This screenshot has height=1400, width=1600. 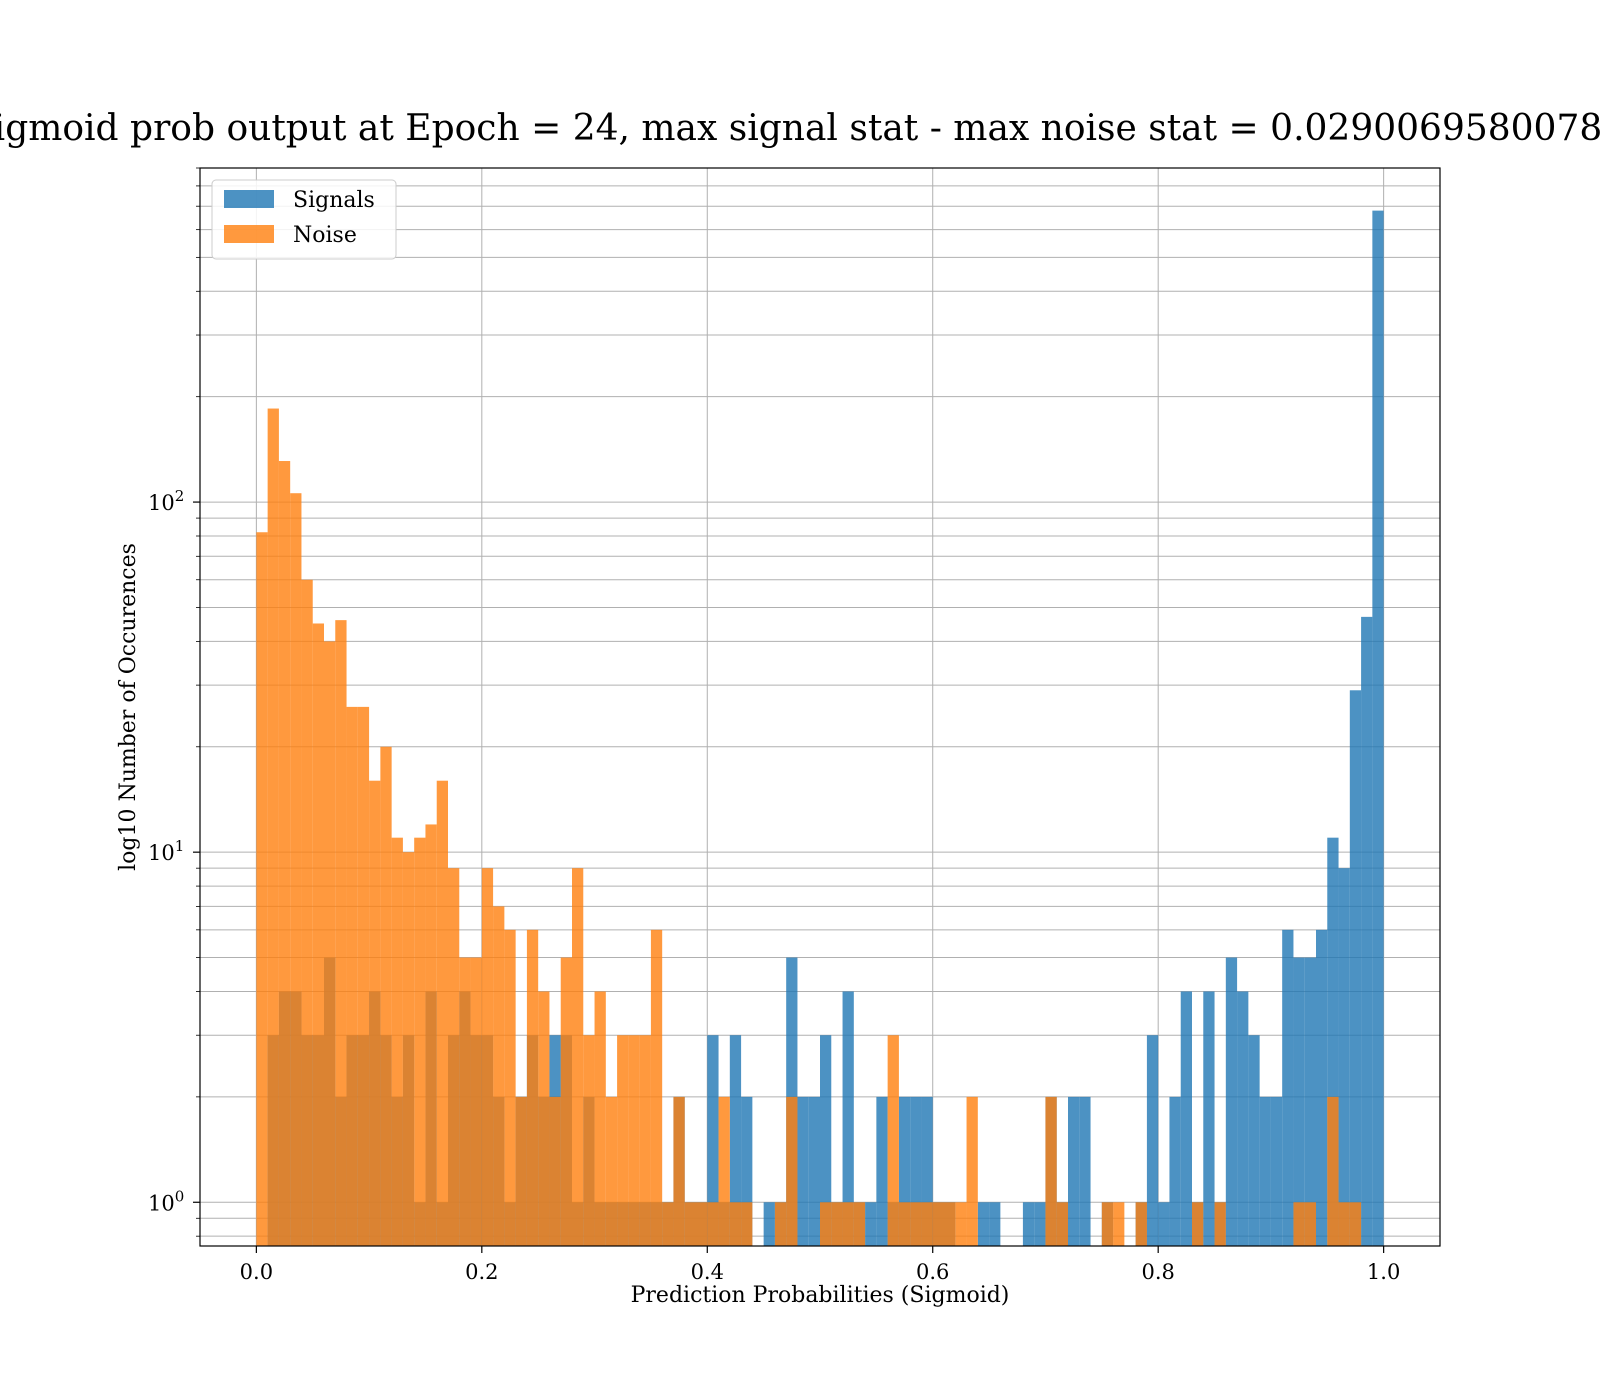 I want to click on signals-legend-label: Signals, so click(x=334, y=200).